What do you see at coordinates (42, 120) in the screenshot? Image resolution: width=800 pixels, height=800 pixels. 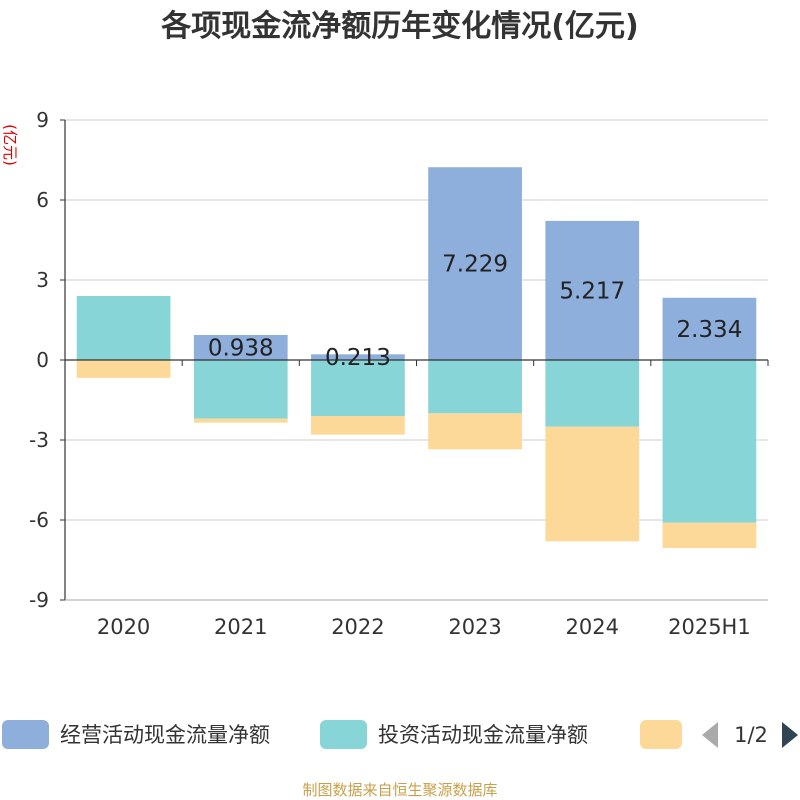 I see `y-tick-label: 9` at bounding box center [42, 120].